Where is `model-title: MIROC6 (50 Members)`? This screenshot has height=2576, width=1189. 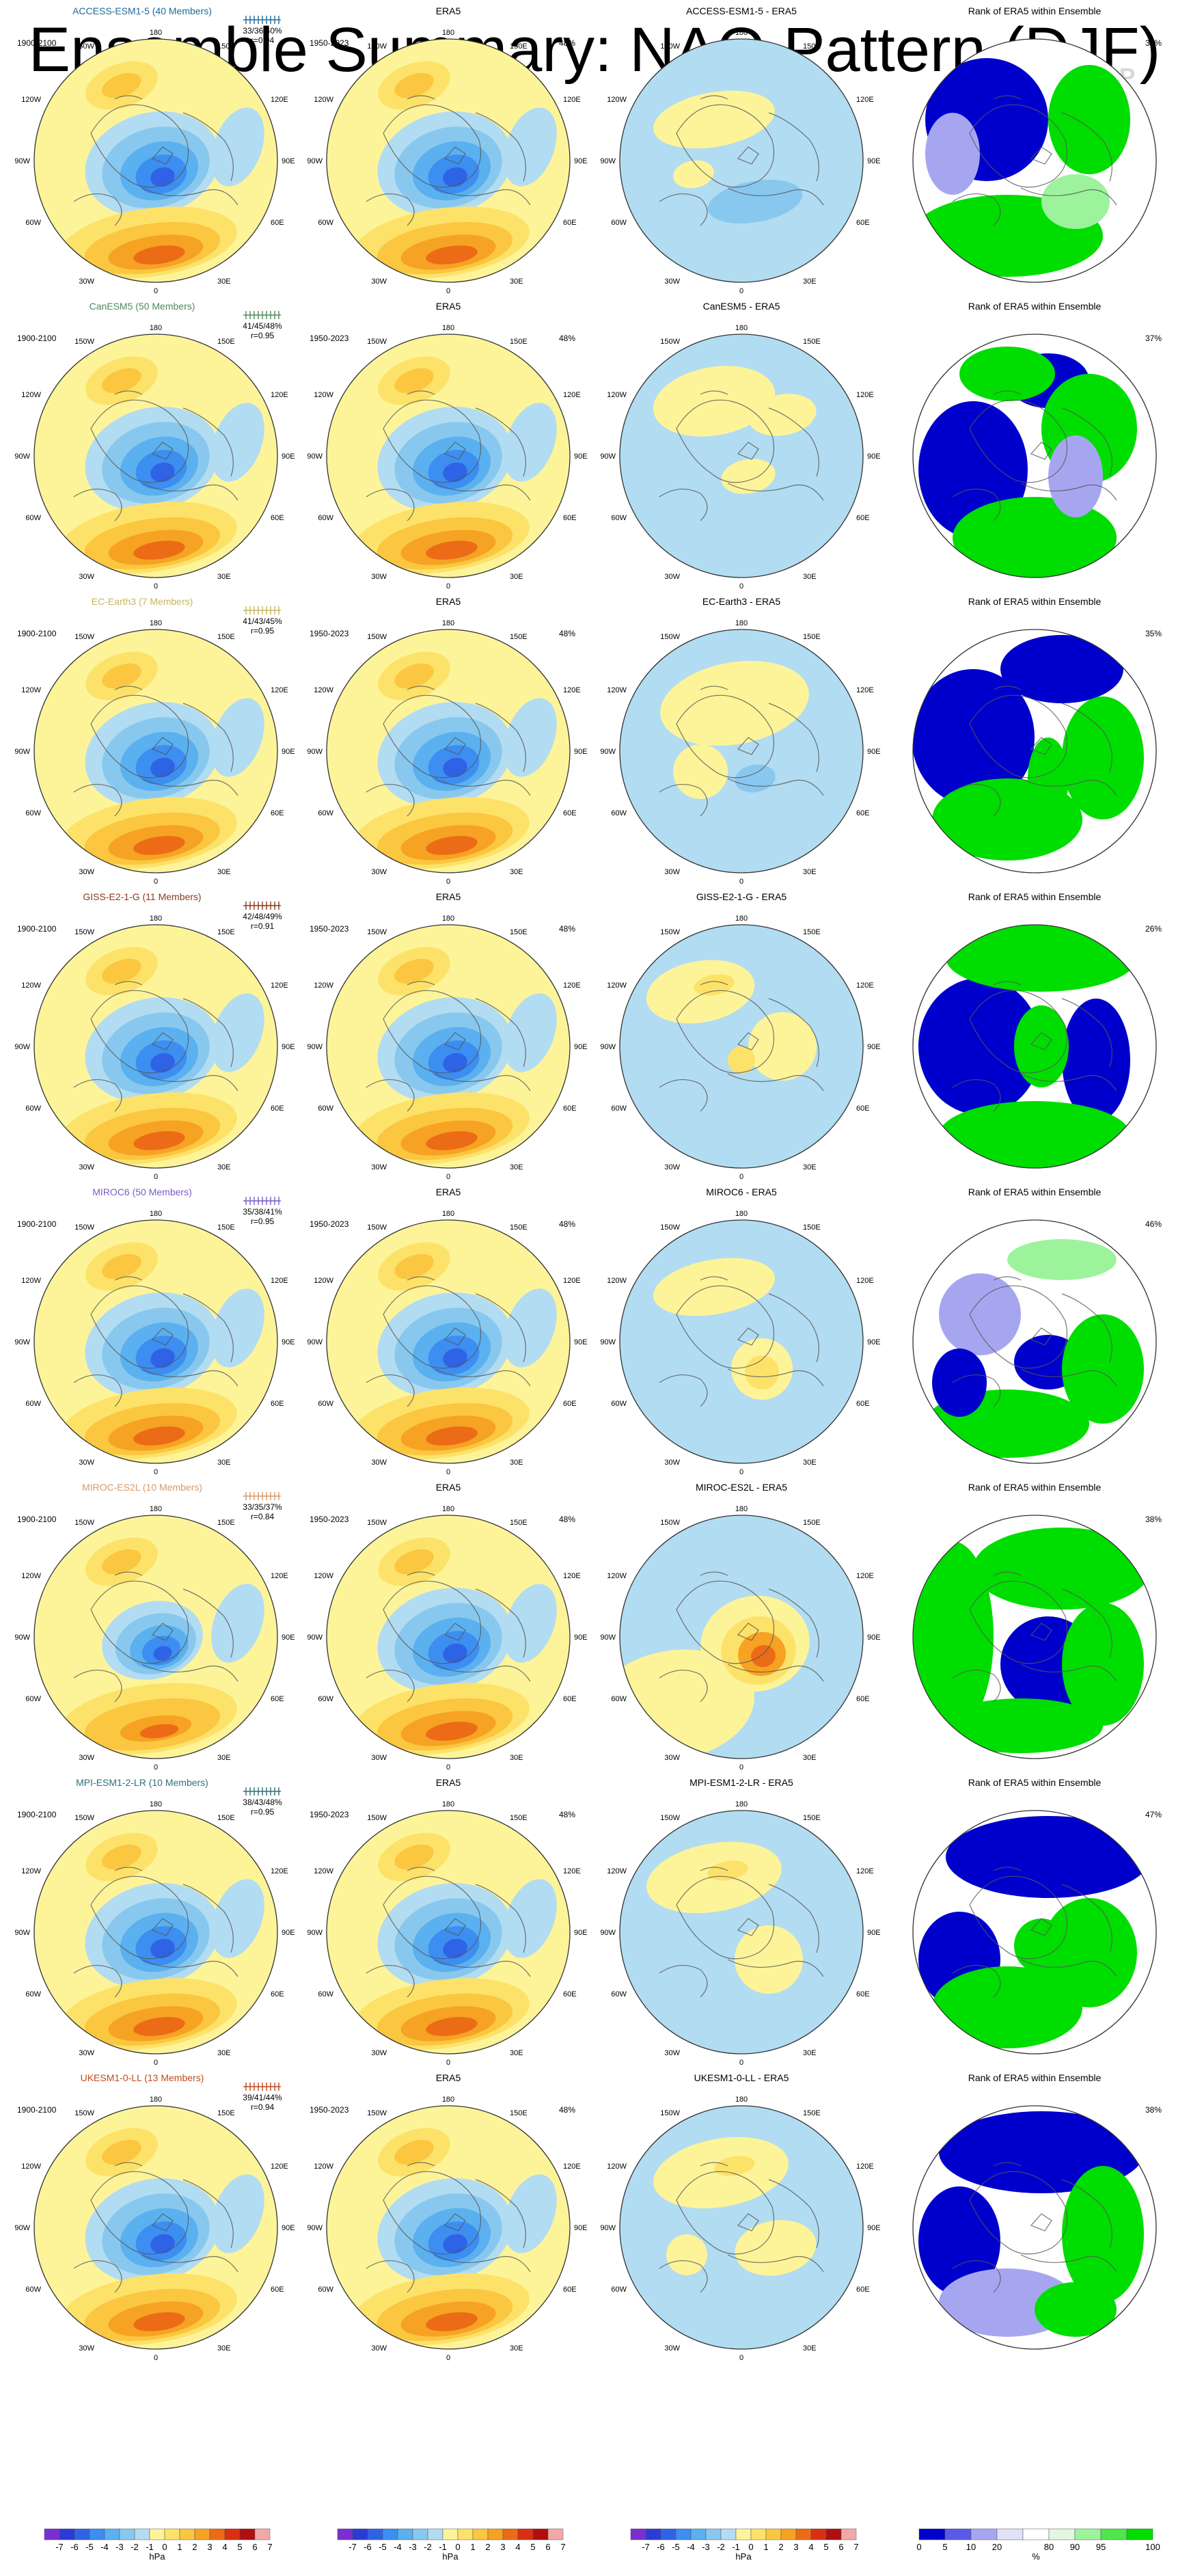 model-title: MIROC6 (50 Members) is located at coordinates (141, 1192).